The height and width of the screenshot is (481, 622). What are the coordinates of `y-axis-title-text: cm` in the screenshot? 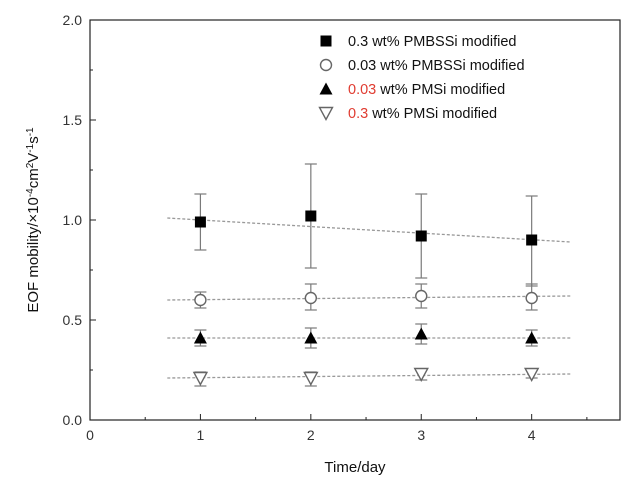 It's located at (33, 178).